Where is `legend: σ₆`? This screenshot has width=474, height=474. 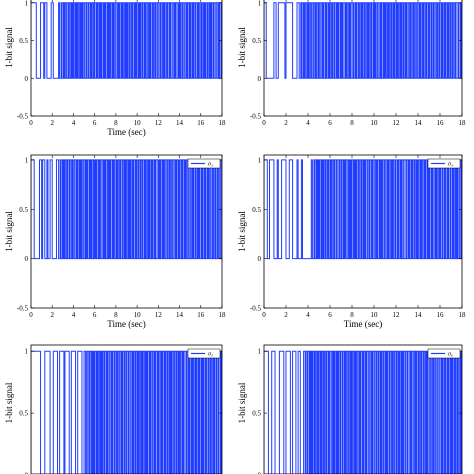
legend: σ₆ is located at coordinates (444, 353).